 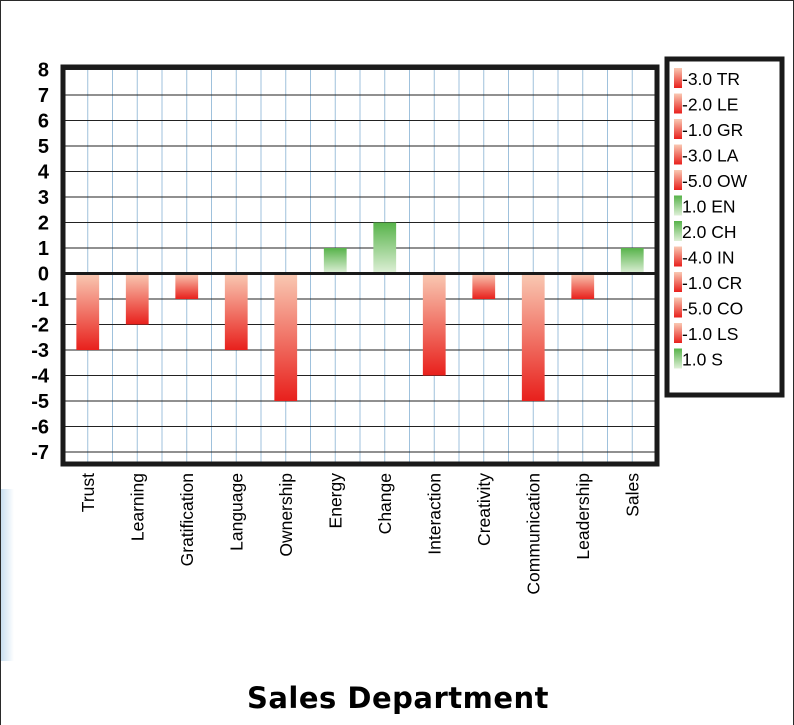 What do you see at coordinates (385, 503) in the screenshot?
I see `category-label-change: Change` at bounding box center [385, 503].